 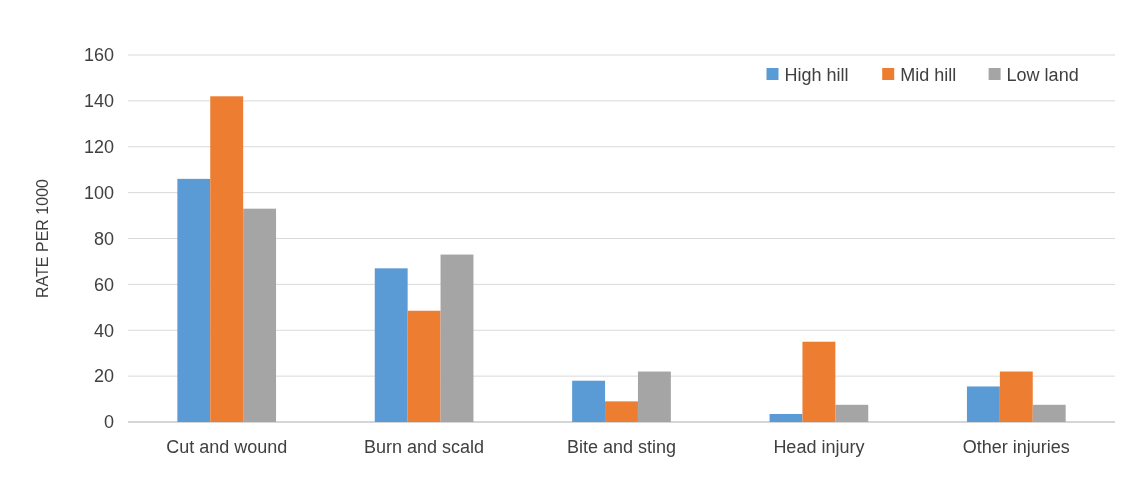 I want to click on y-tick-label: 120, so click(x=98, y=147).